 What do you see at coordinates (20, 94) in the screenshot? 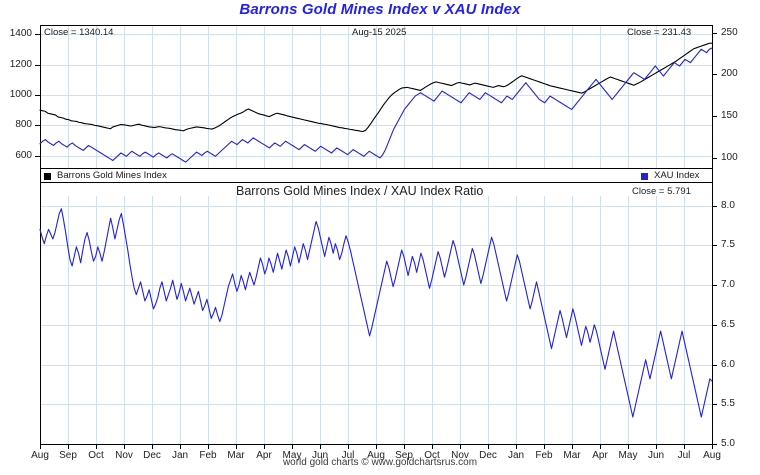
I see `left-axis-tick: 1000` at bounding box center [20, 94].